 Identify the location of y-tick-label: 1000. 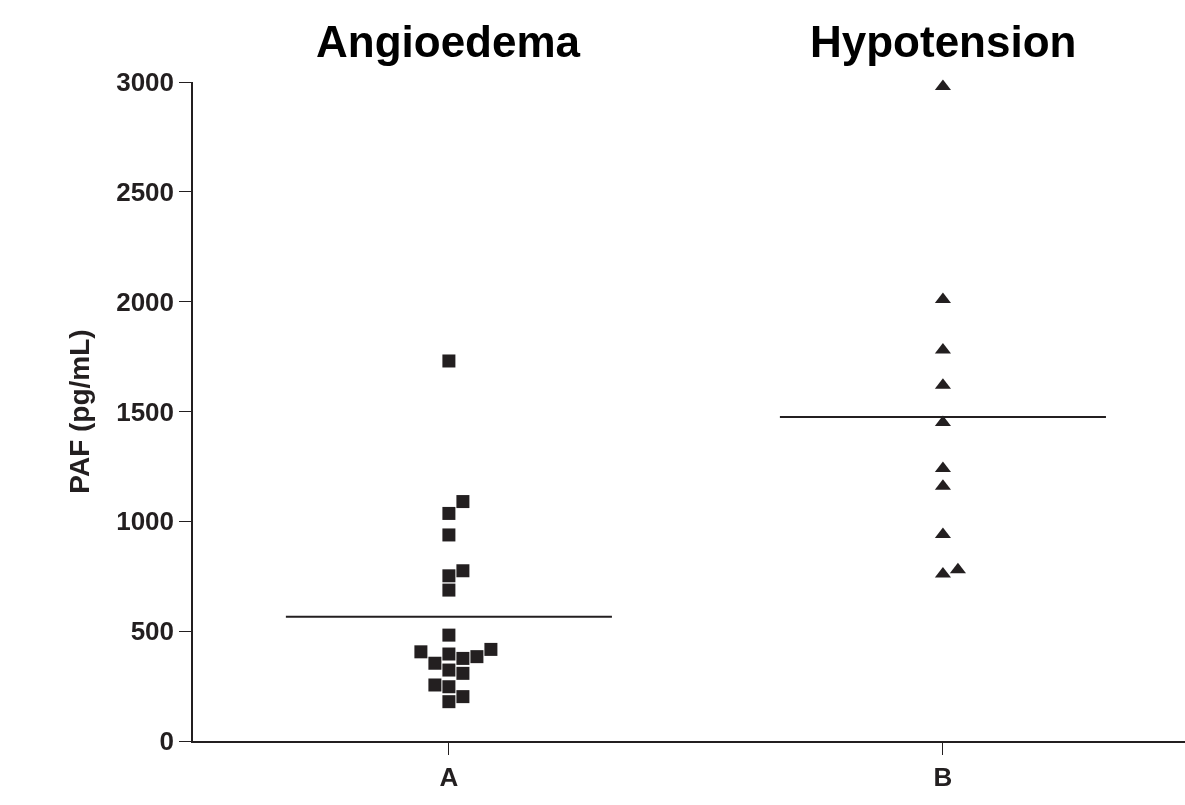
(145, 521).